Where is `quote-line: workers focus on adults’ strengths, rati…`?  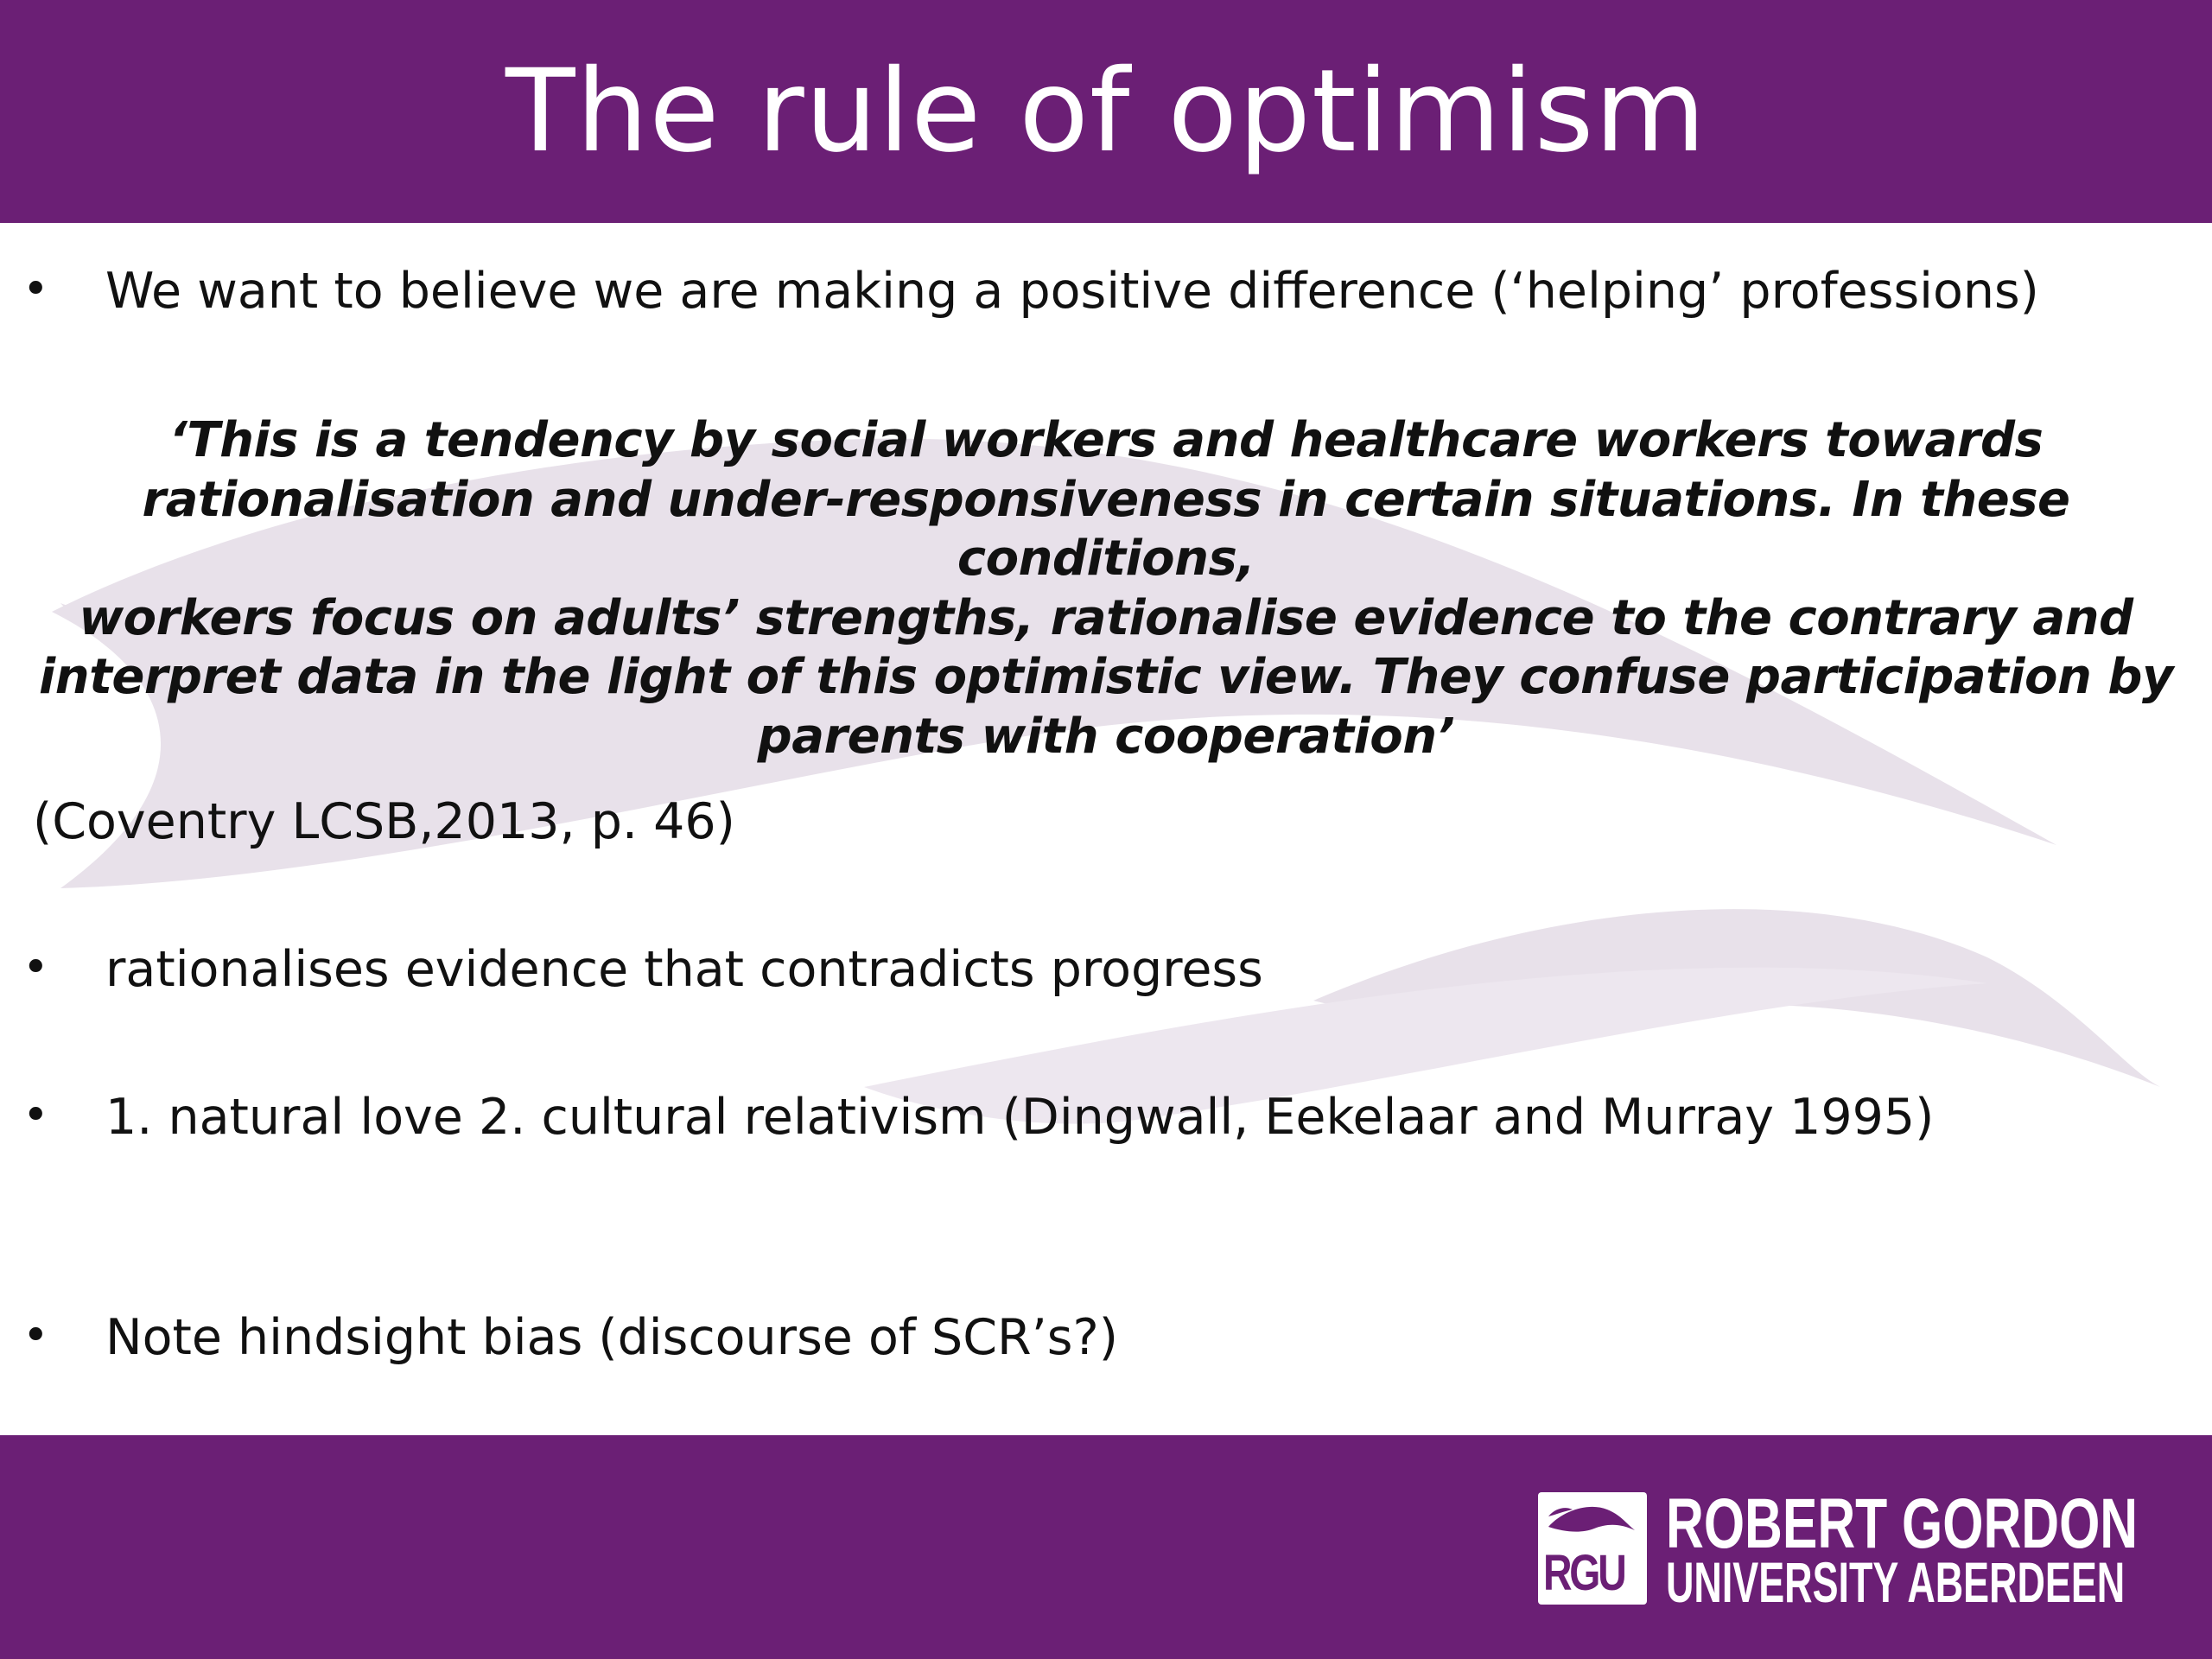 quote-line: workers focus on adults’ strengths, rati… is located at coordinates (1106, 617).